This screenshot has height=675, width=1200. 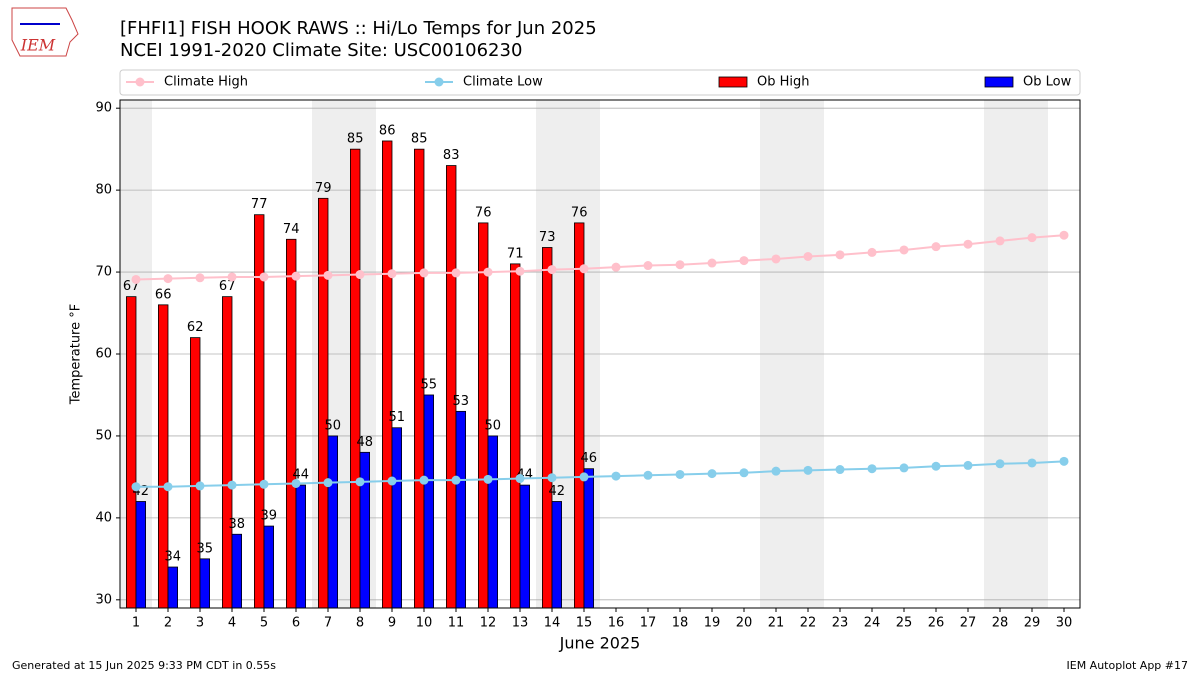 I want to click on value-label: 83, so click(x=451, y=155).